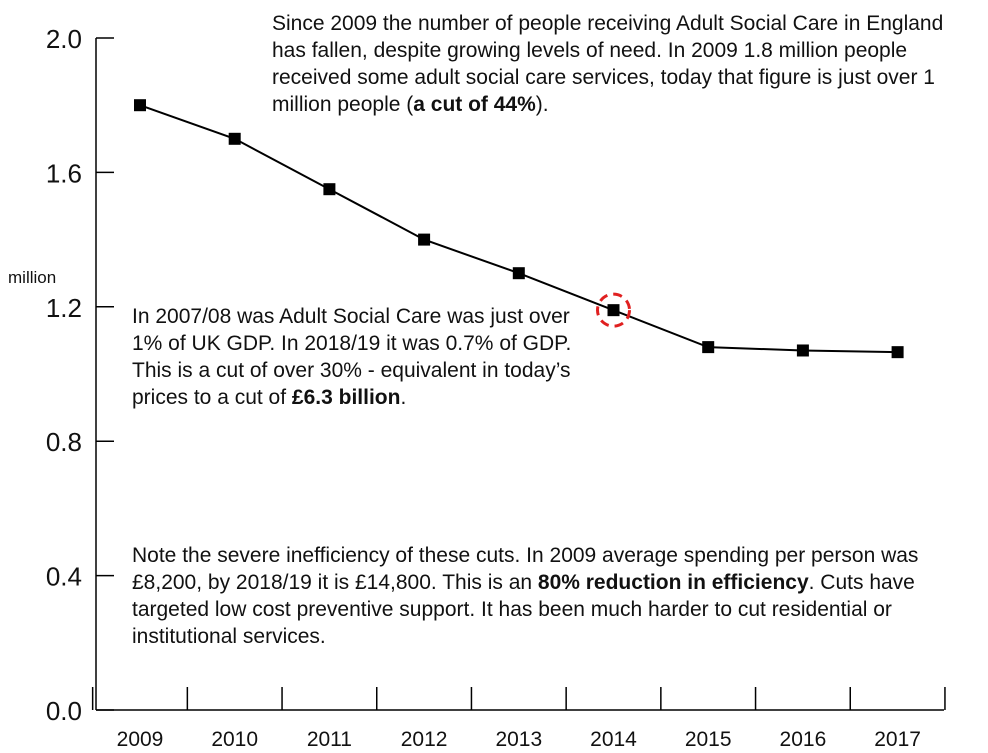  Describe the element at coordinates (403, 397) in the screenshot. I see `annotation-middle-after: .` at that location.